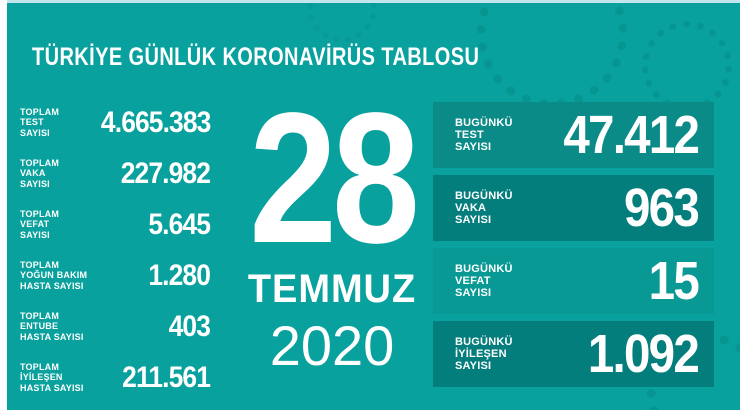  I want to click on today-vaka-value: 963, so click(661, 208).